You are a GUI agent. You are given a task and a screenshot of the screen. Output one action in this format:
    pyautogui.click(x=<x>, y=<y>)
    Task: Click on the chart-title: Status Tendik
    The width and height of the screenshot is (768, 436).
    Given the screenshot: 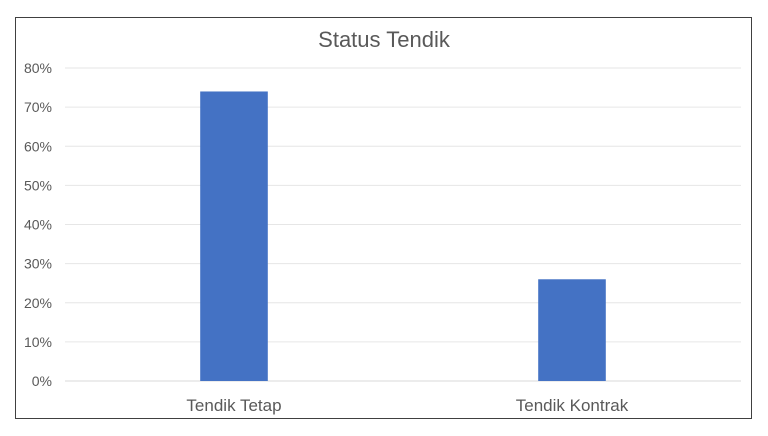 What is the action you would take?
    pyautogui.click(x=384, y=39)
    